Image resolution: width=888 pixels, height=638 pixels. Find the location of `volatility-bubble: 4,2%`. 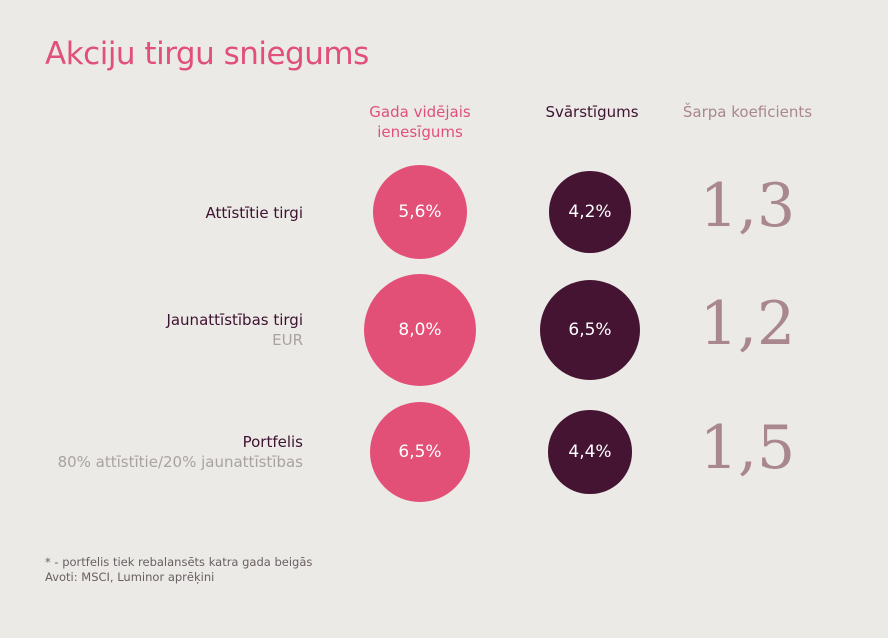

volatility-bubble: 4,2% is located at coordinates (590, 212).